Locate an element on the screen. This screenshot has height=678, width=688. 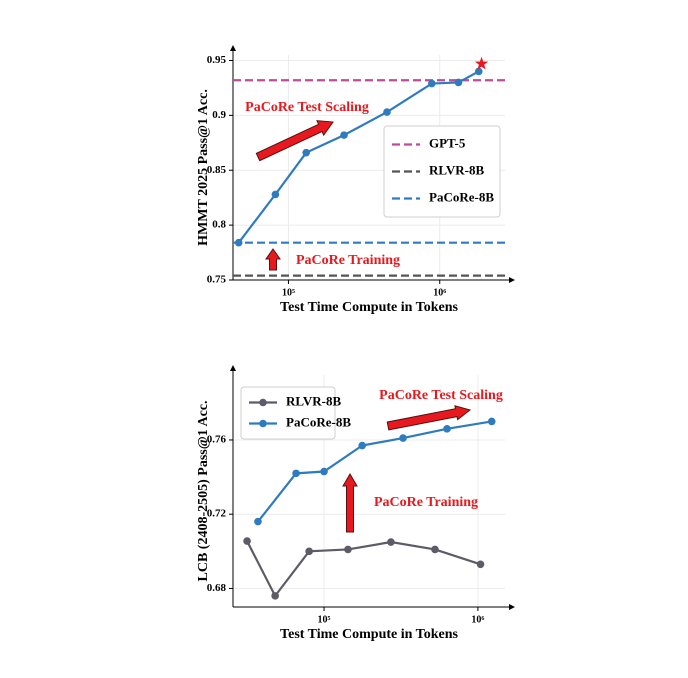
y-tick-label: 0.95 is located at coordinates (217, 60).